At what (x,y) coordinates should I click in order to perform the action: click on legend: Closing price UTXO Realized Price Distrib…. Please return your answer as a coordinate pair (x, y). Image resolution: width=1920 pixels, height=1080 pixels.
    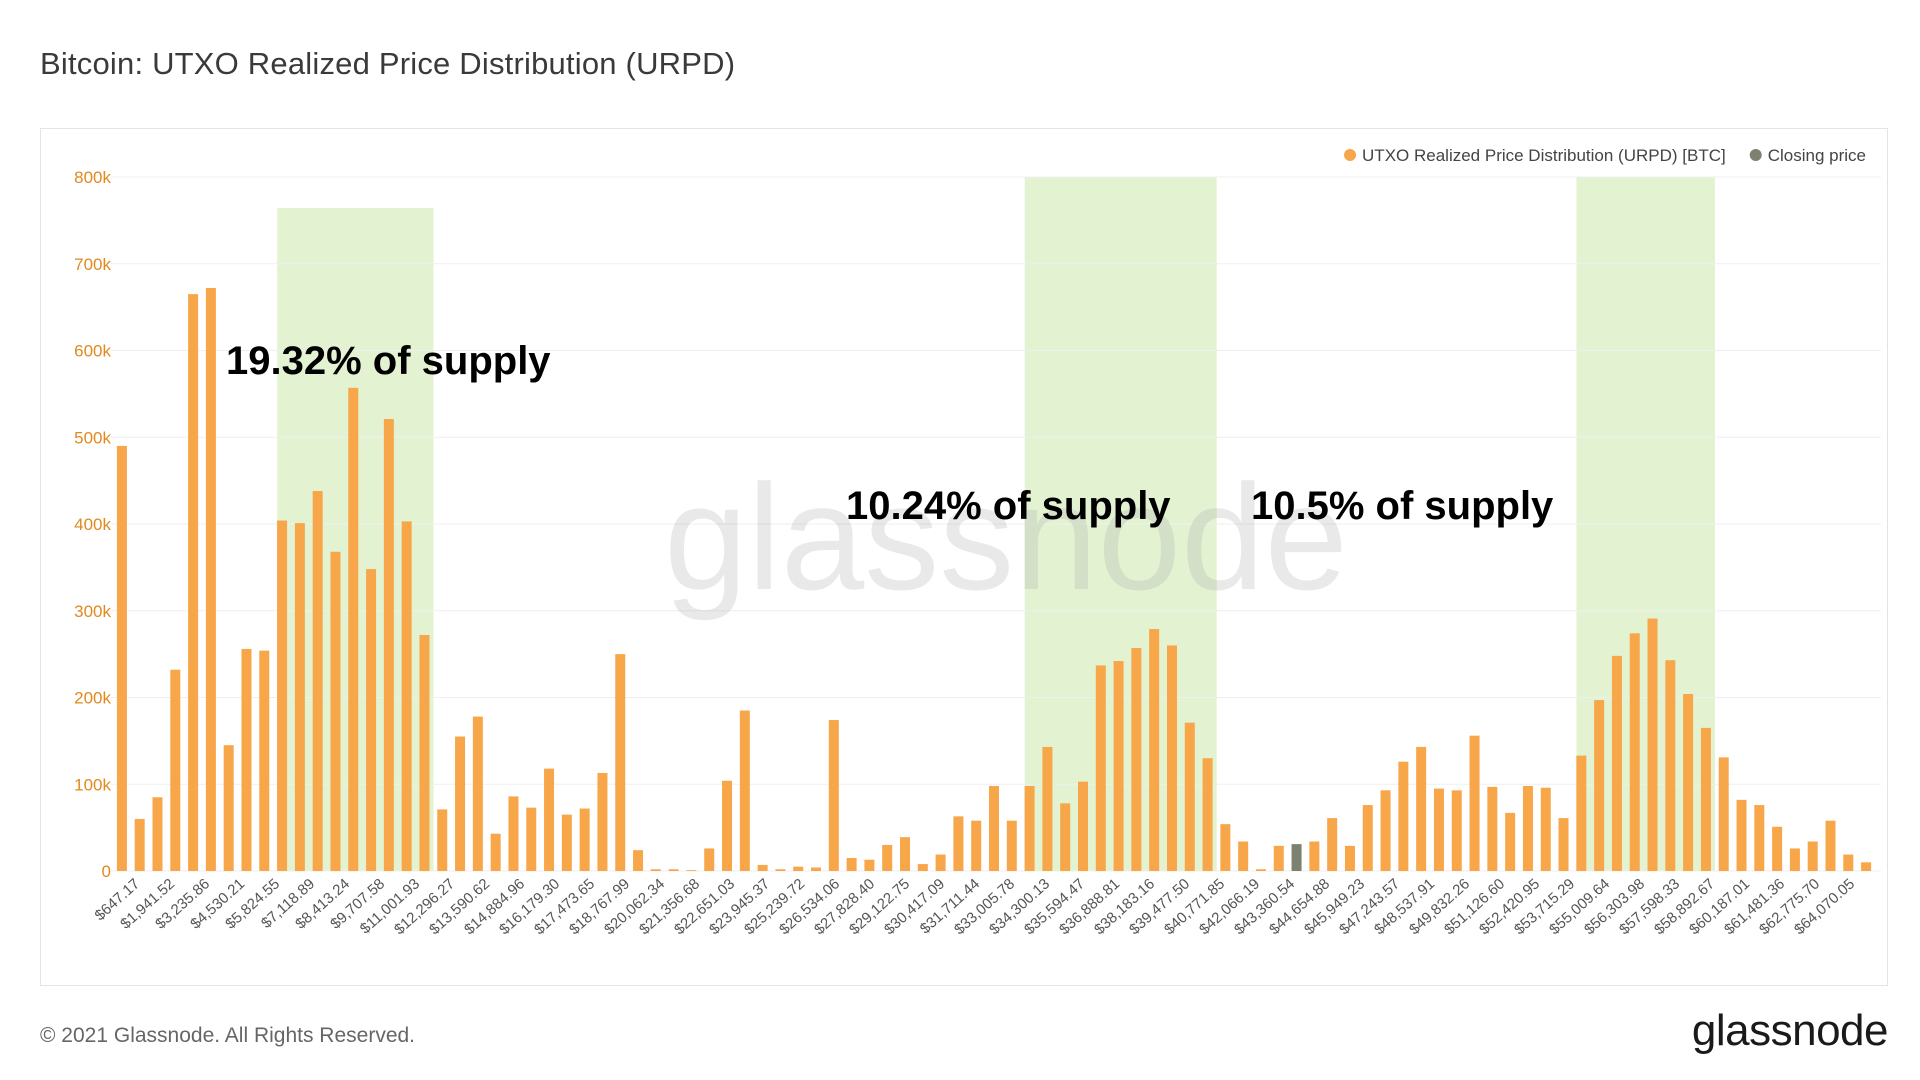
    Looking at the image, I should click on (1605, 155).